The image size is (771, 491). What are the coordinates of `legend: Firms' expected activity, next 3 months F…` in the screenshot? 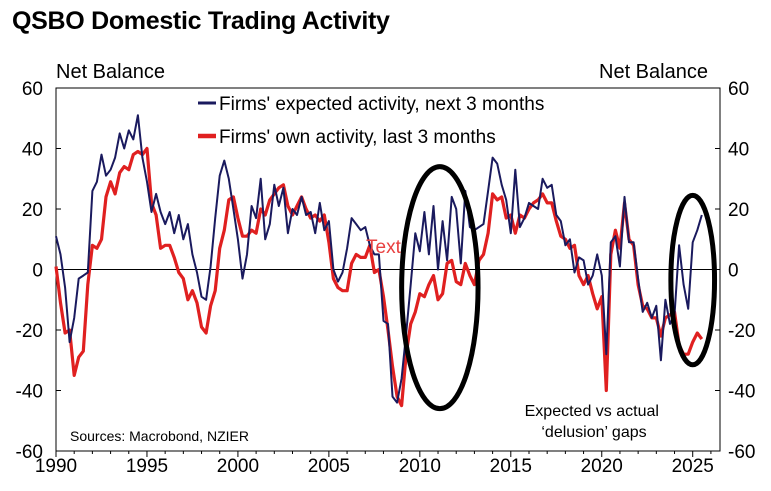 It's located at (371, 121).